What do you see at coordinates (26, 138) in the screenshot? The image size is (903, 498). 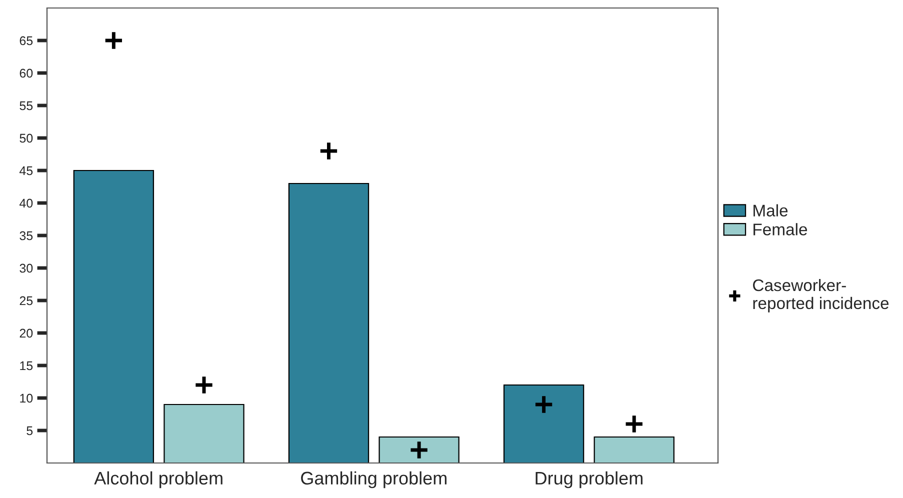 I see `y-tick-label: 50` at bounding box center [26, 138].